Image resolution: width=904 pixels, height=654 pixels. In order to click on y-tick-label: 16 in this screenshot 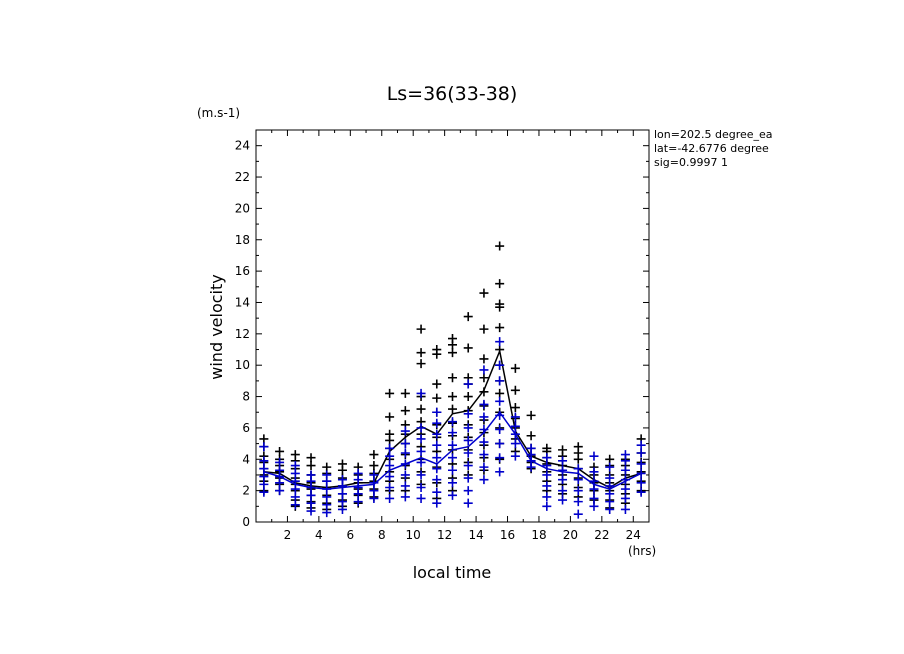, I will do `click(242, 271)`.